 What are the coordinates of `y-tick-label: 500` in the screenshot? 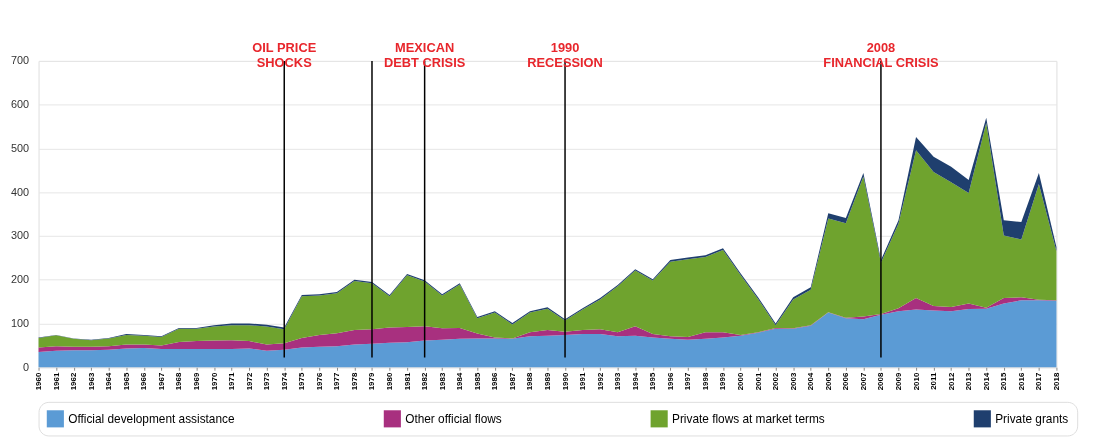 It's located at (20, 147).